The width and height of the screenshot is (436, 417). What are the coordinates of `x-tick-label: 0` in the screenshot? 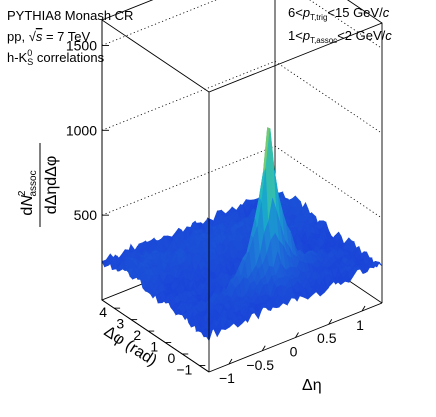 It's located at (294, 352).